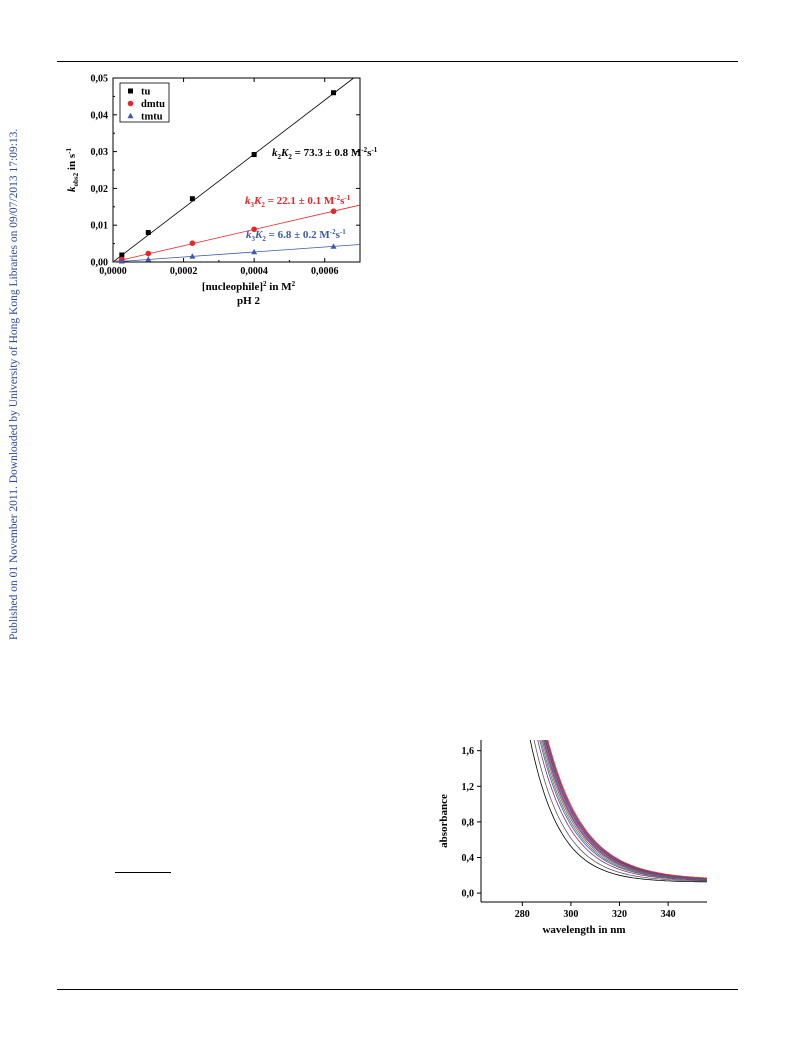  I want to click on spectra-x-tick-label: 320, so click(619, 914).